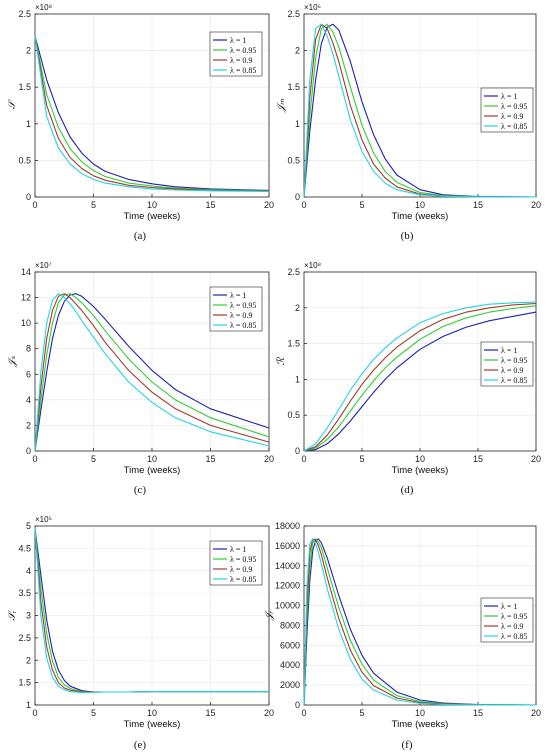  I want to click on y-tick-label: 14000, so click(287, 566).